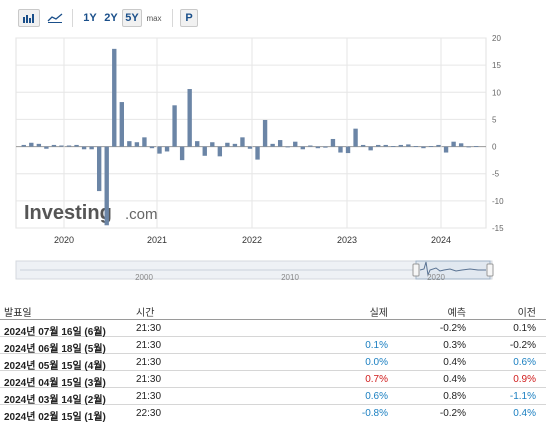 This screenshot has width=546, height=422. What do you see at coordinates (157, 240) in the screenshot?
I see `x-tick-label: 2021` at bounding box center [157, 240].